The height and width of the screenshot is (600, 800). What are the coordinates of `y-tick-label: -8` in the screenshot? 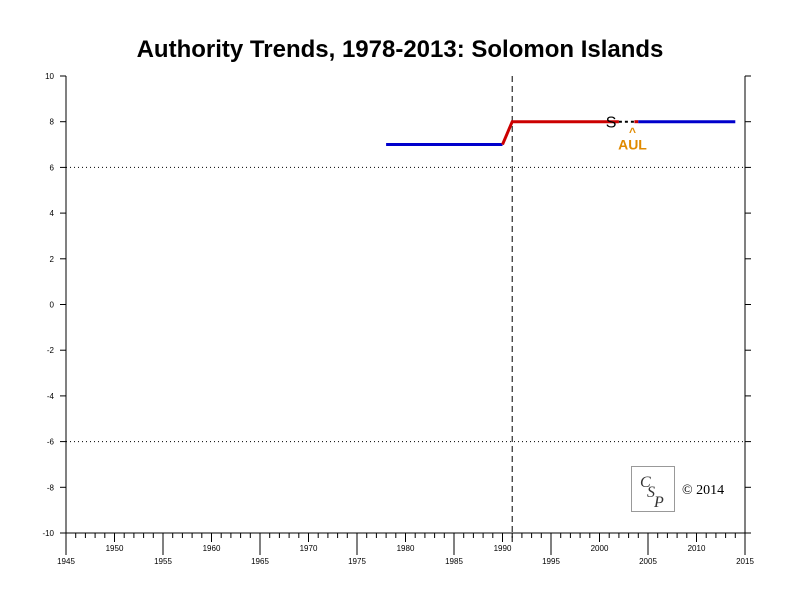 It's located at (51, 487).